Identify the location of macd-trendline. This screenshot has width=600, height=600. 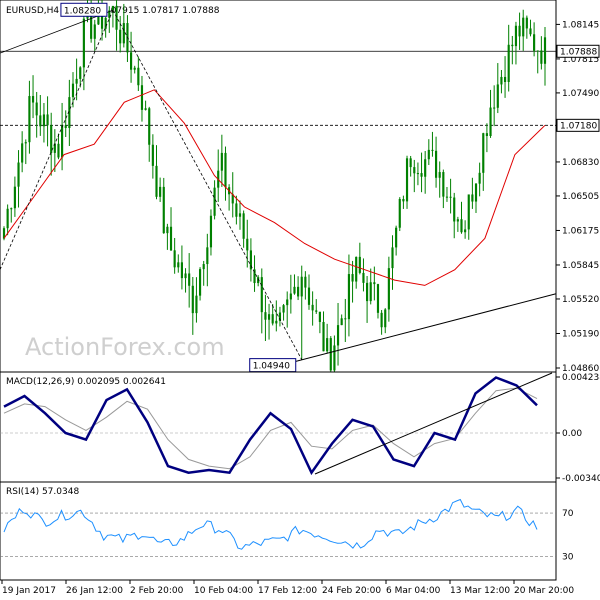
(433, 423).